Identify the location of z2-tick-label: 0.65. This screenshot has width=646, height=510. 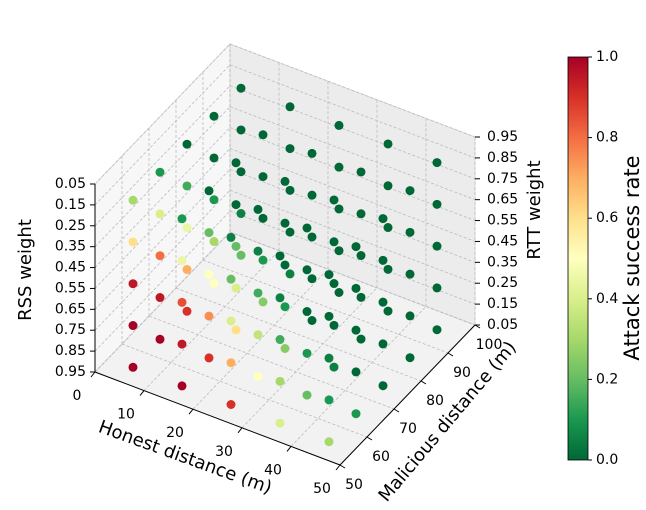
(70, 309).